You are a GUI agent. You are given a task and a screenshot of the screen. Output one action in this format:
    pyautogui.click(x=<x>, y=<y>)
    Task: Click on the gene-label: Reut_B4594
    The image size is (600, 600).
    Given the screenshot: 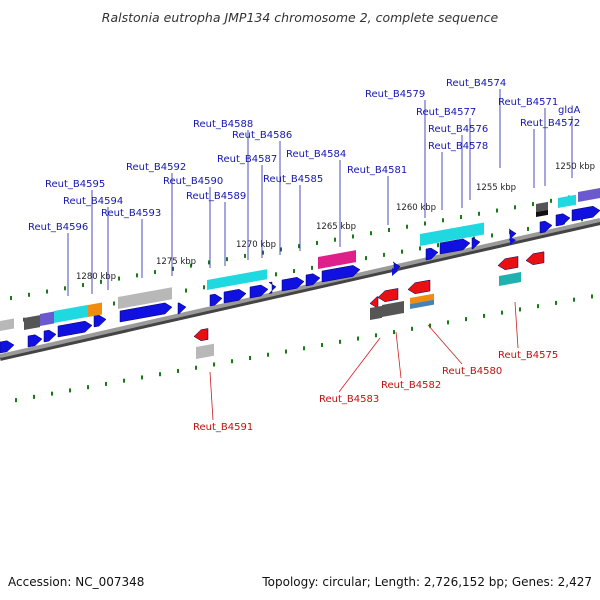 What is the action you would take?
    pyautogui.click(x=93, y=201)
    